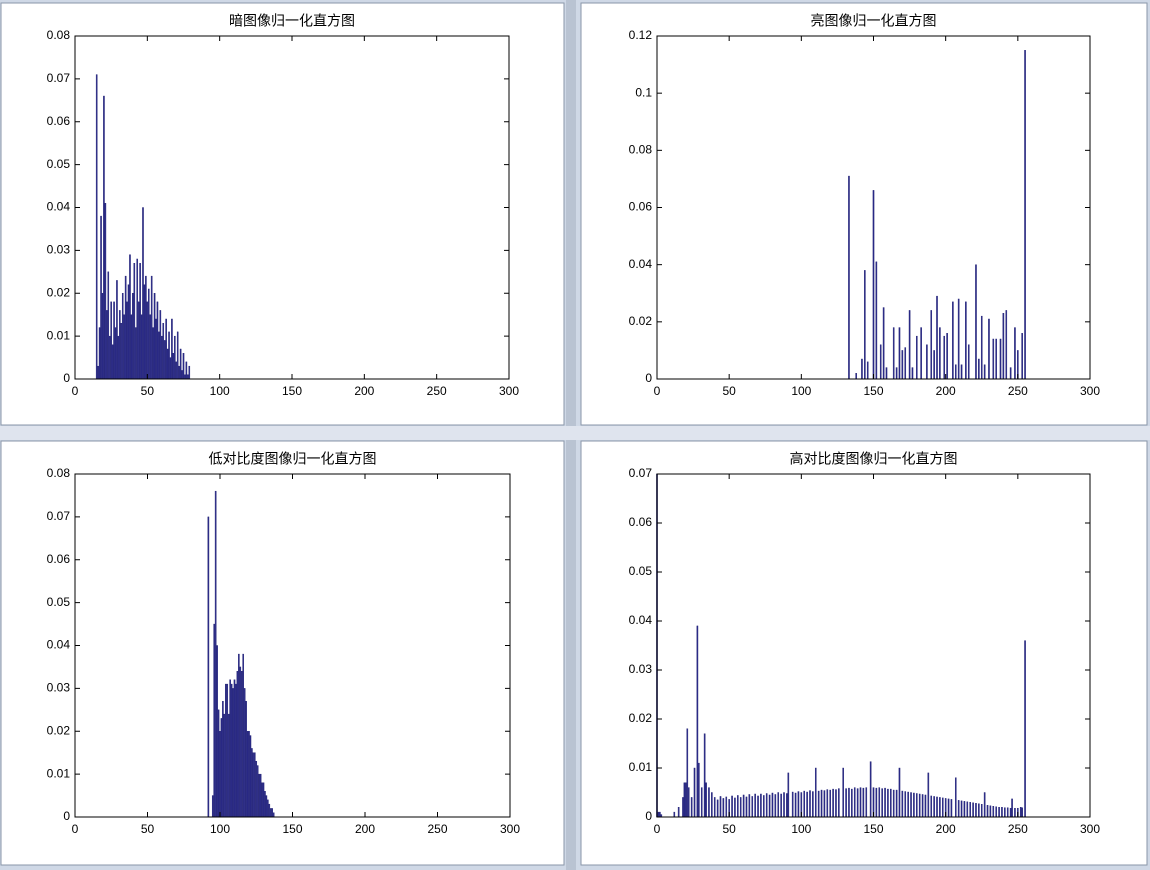 Image resolution: width=1150 pixels, height=870 pixels. I want to click on x-tick-label: 150, so click(292, 391).